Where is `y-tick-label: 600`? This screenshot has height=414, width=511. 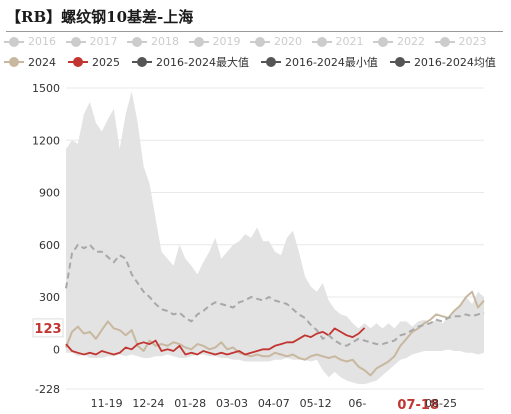 y-tick-label: 600 is located at coordinates (49, 245).